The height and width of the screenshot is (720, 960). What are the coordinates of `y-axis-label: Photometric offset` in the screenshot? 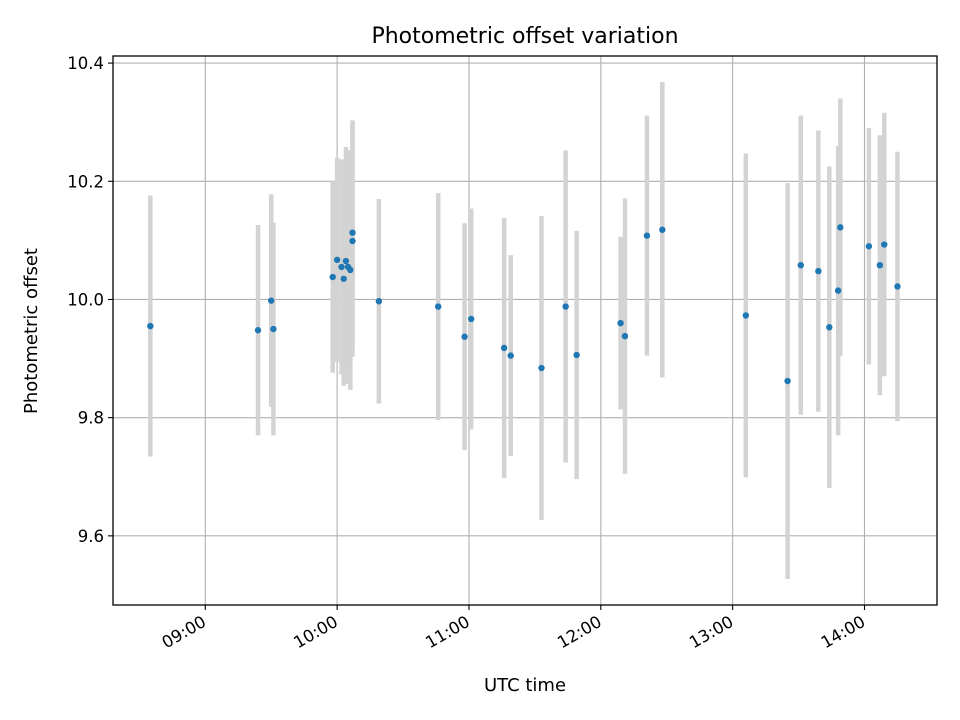 It's located at (31, 331).